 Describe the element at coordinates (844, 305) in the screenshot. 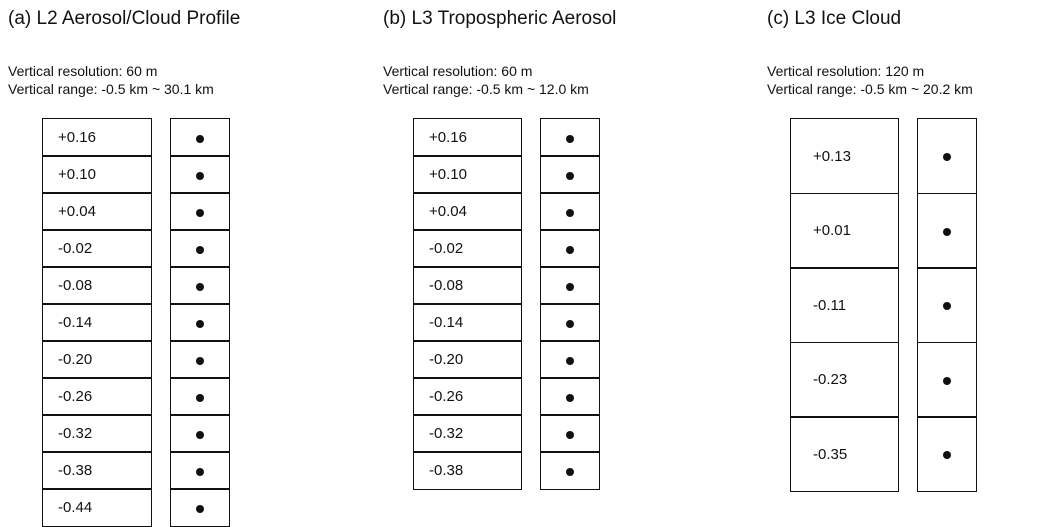

I see `value-cell: -0.11` at that location.